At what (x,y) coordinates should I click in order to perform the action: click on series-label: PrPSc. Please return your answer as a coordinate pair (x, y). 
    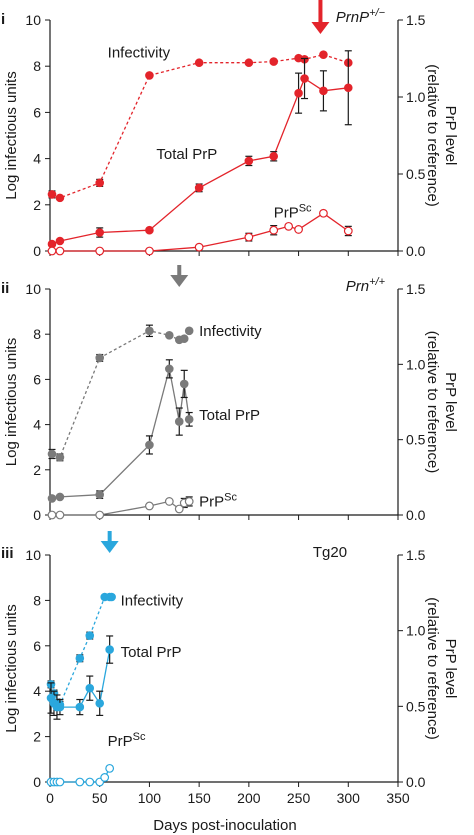
    Looking at the image, I should click on (293, 212).